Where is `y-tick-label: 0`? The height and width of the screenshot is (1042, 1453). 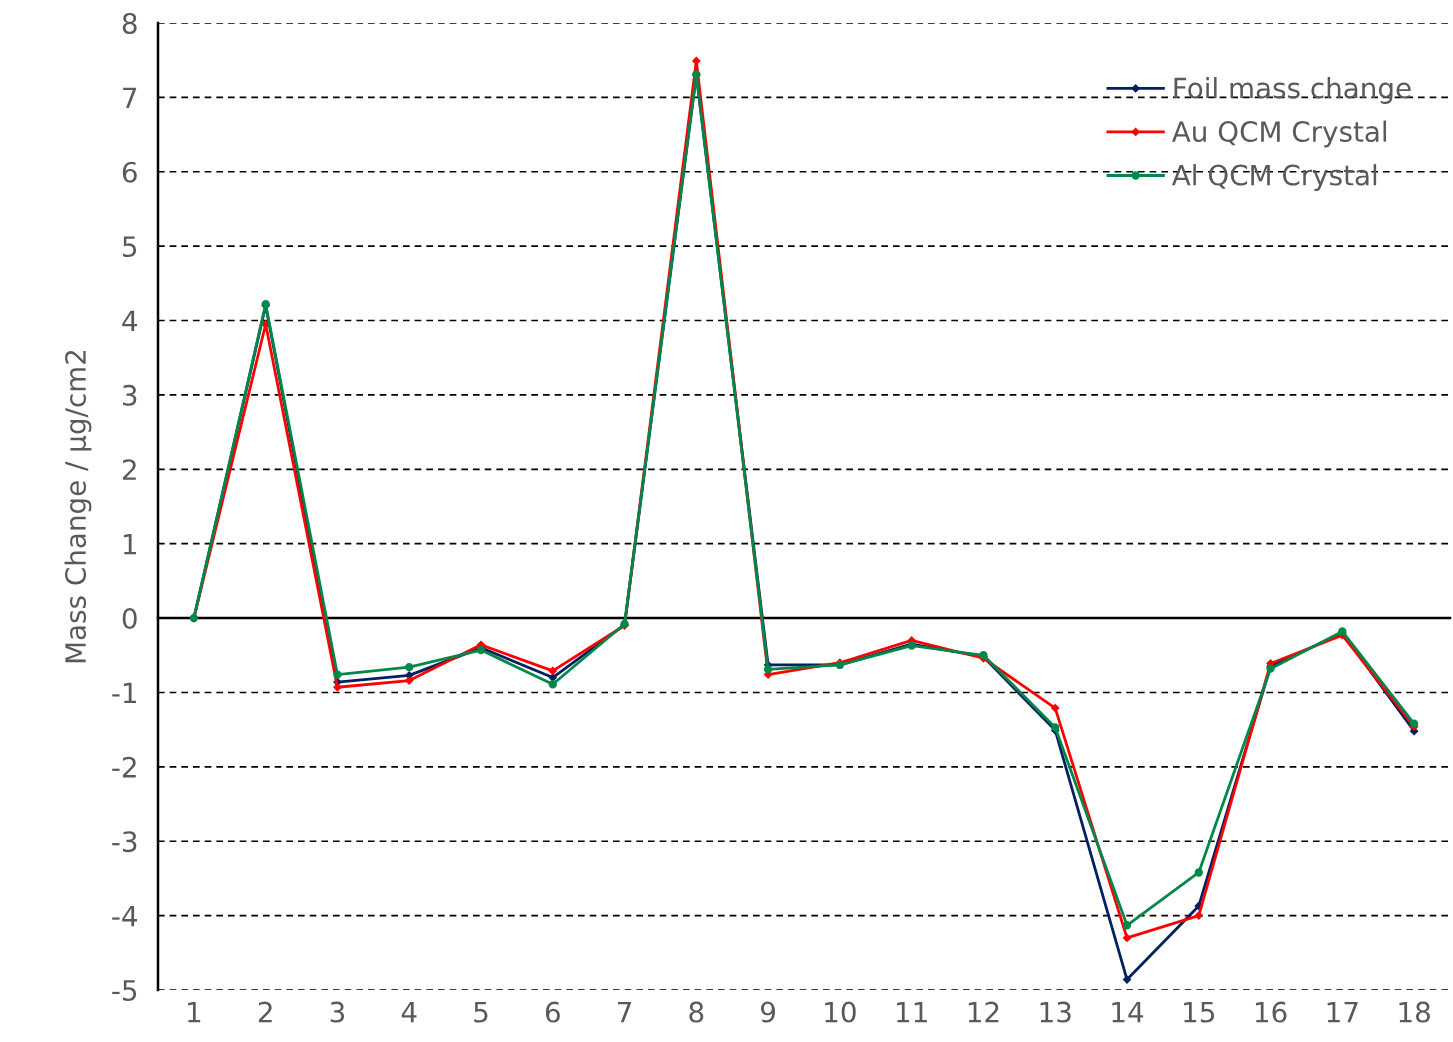
y-tick-label: 0 is located at coordinates (129, 619).